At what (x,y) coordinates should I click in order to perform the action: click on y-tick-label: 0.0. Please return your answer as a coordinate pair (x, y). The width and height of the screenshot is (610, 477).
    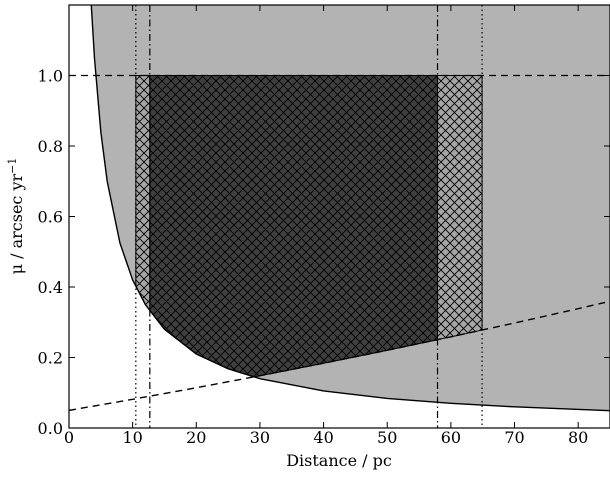
    Looking at the image, I should click on (50, 428).